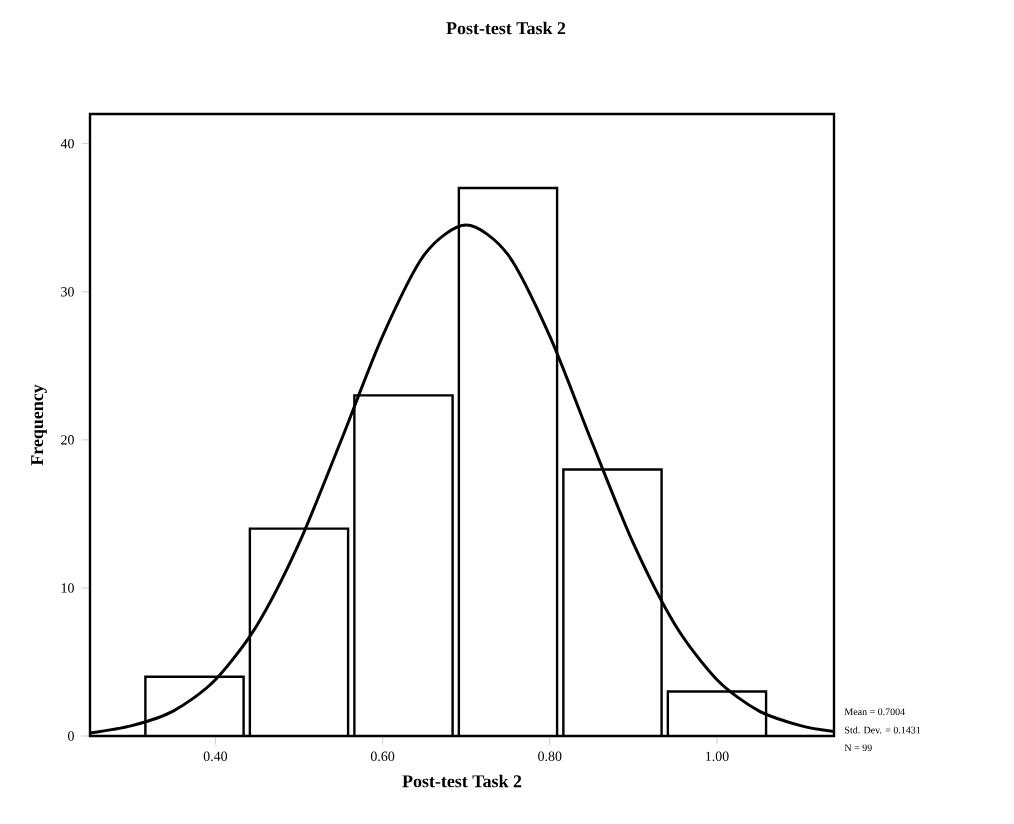 This screenshot has width=1014, height=824. What do you see at coordinates (462, 781) in the screenshot?
I see `x-axis-title: Post-test Task 2` at bounding box center [462, 781].